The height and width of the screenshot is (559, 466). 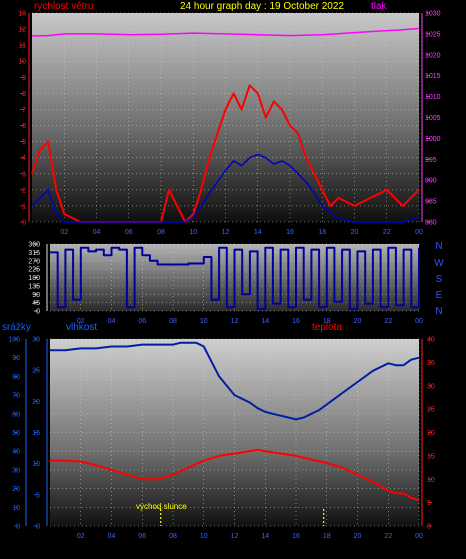 I want to click on direction-y-tick-label: 270, so click(x=34, y=261).